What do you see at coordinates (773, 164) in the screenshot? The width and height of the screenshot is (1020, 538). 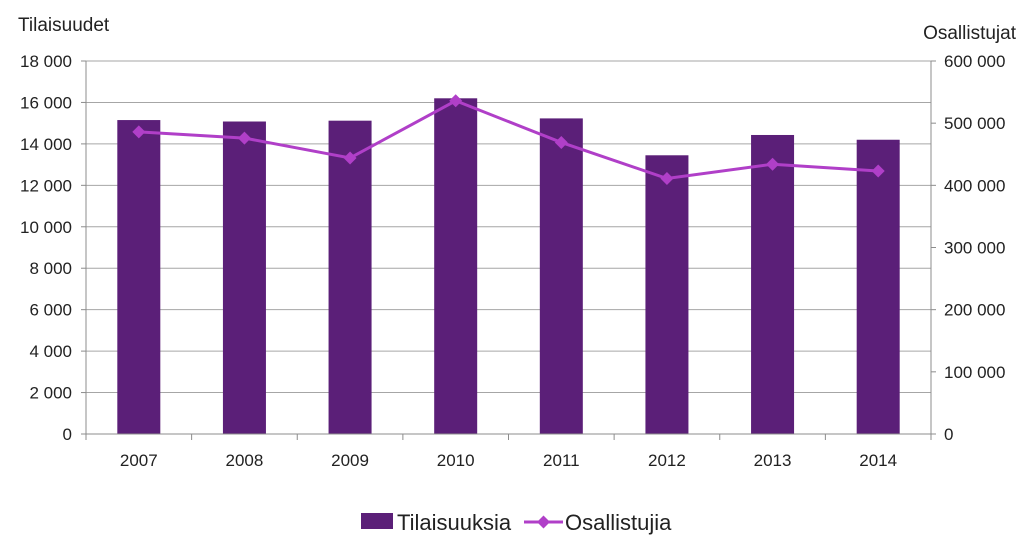 I see `point-osallistujia-2013` at bounding box center [773, 164].